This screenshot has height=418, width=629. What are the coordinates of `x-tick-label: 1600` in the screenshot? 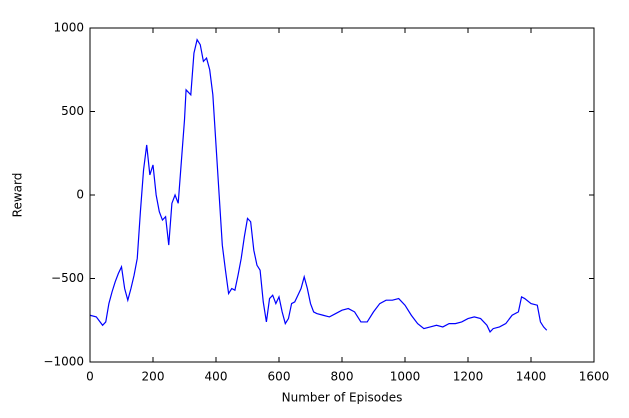 It's located at (594, 377).